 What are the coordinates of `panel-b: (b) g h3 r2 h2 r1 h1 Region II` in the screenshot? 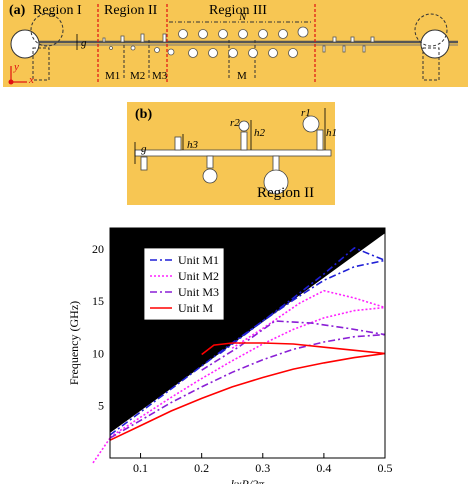 It's located at (232, 153).